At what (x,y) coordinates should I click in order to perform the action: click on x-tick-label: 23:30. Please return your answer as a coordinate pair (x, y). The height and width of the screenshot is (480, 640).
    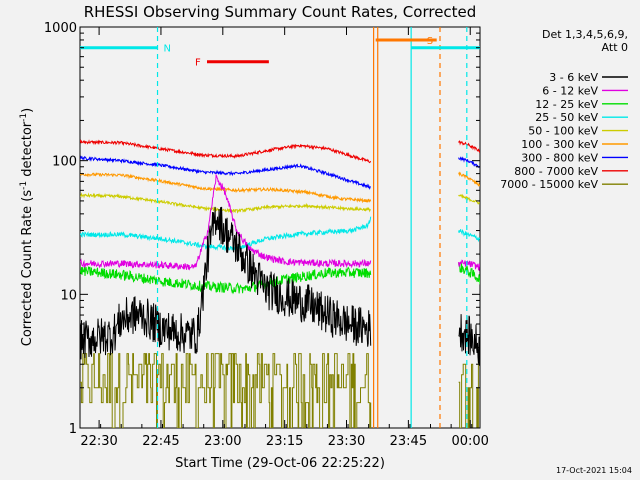
    Looking at the image, I should click on (346, 441).